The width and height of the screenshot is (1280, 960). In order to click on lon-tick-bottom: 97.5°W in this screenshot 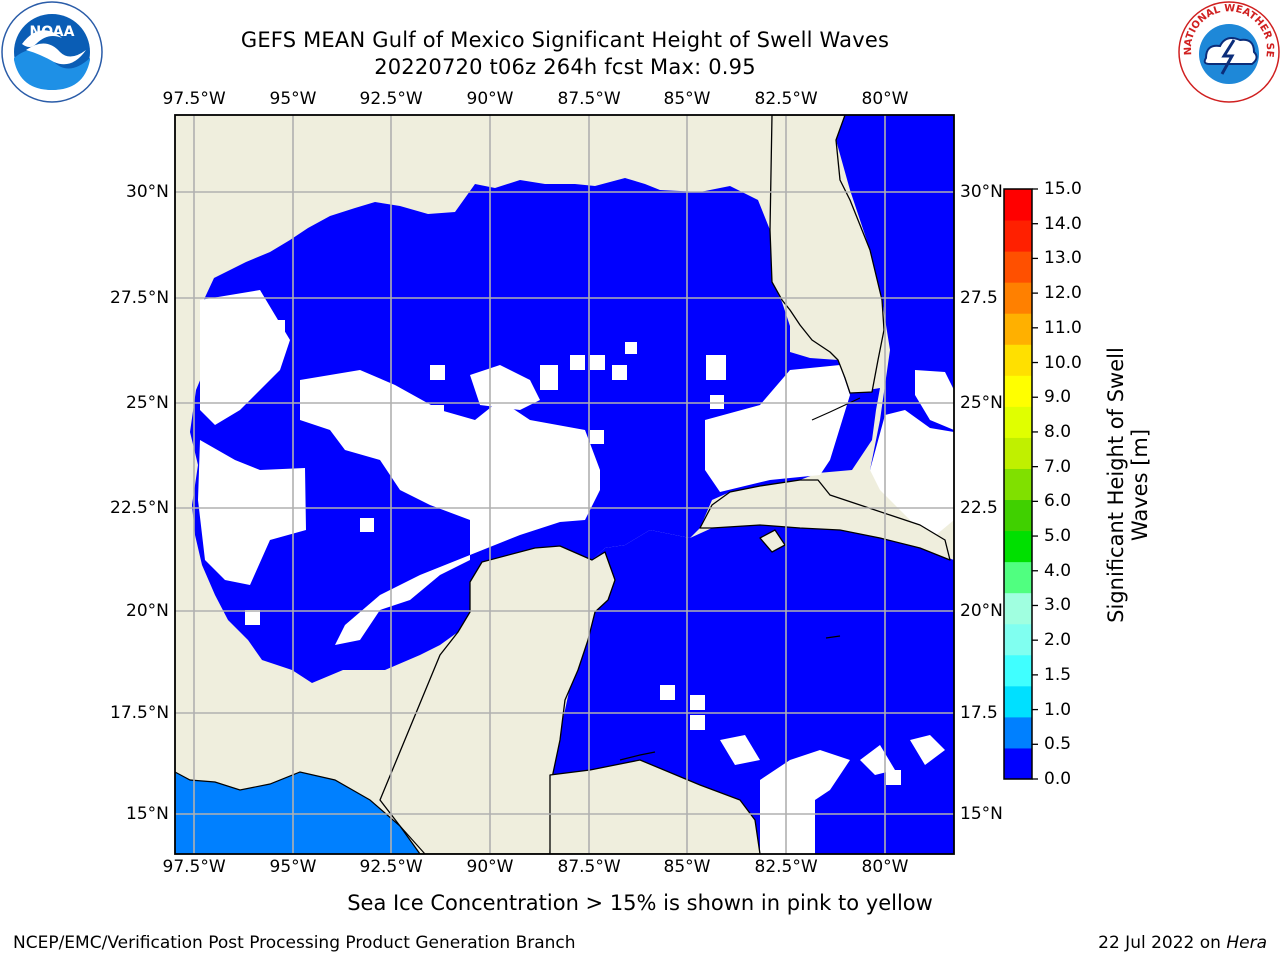, I will do `click(194, 867)`.